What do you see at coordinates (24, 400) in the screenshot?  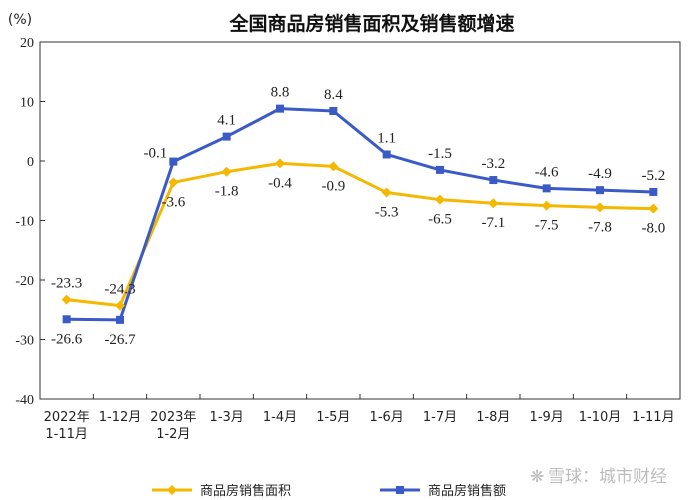 I see `y-tick-label: -40` at bounding box center [24, 400].